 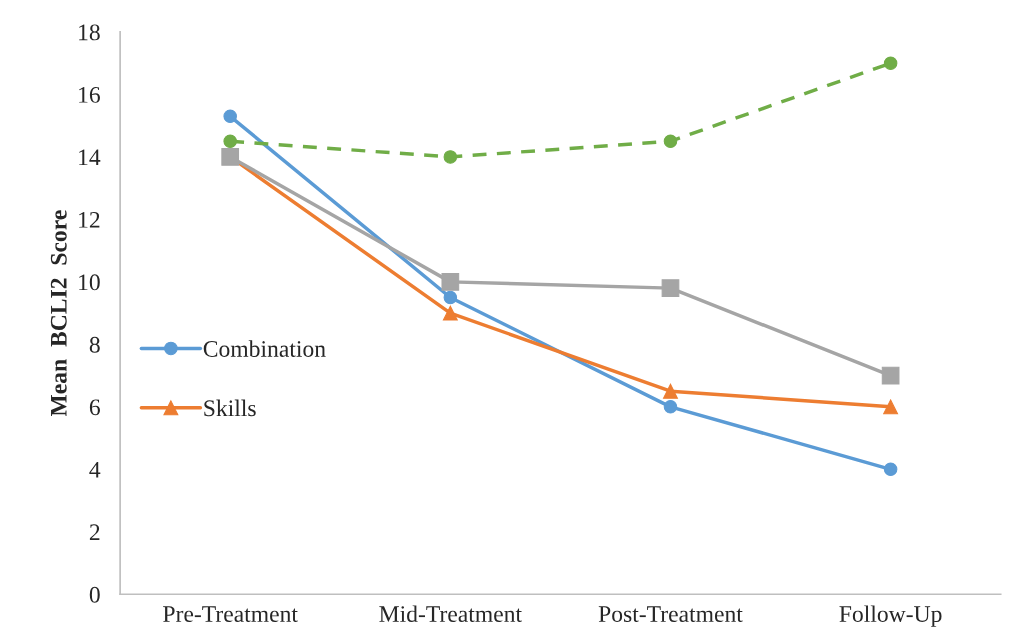 I want to click on y-tick-label: 6, so click(x=94, y=407).